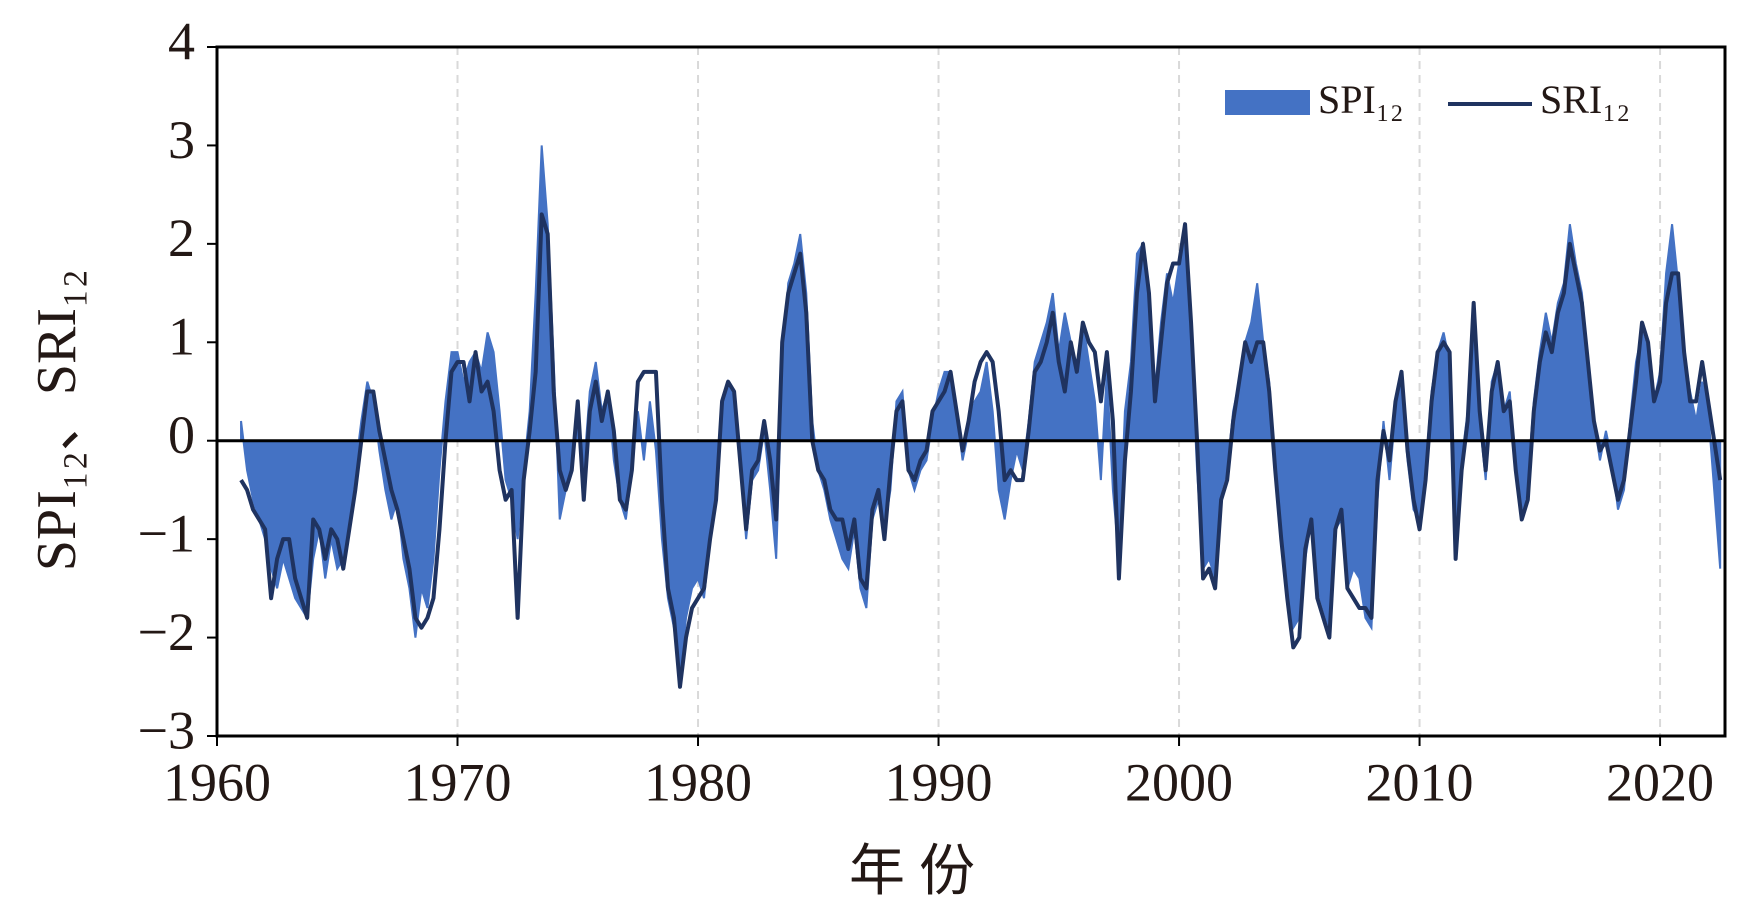 This screenshot has height=921, width=1753. Describe the element at coordinates (217, 782) in the screenshot. I see `x-tick-label: 1960` at that location.